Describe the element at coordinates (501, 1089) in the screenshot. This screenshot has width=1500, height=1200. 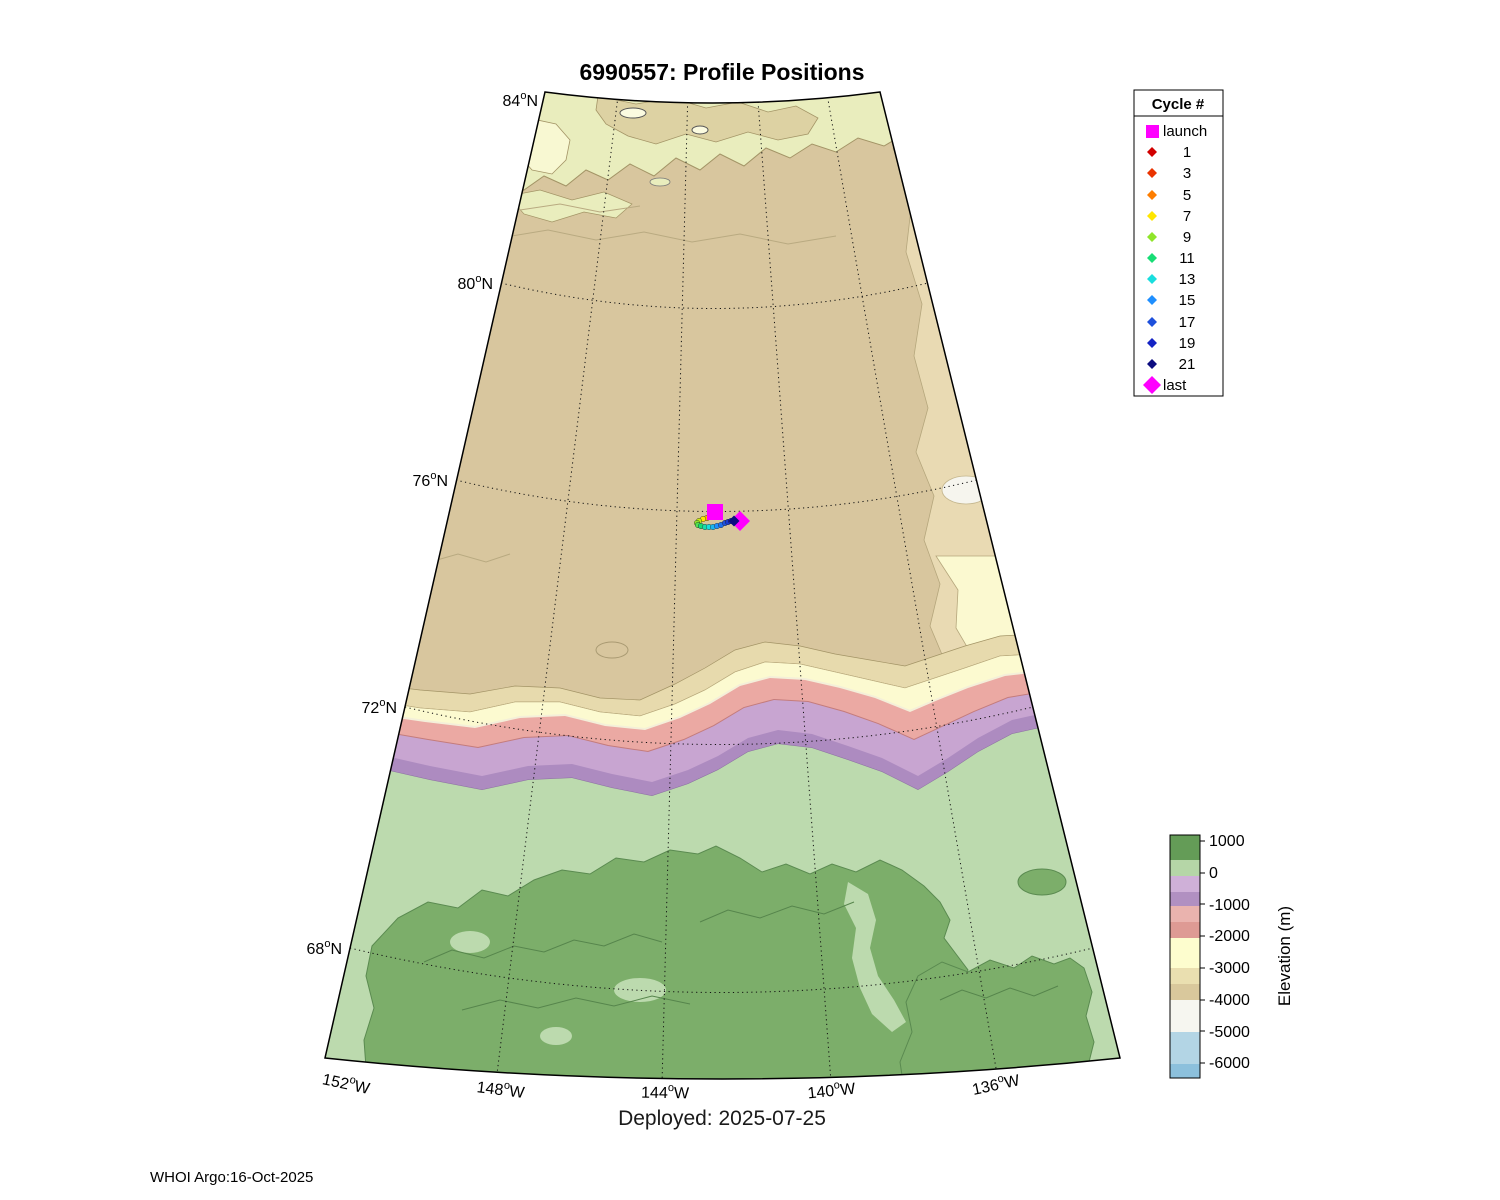
I see `lon-label-148W: 148oW` at that location.